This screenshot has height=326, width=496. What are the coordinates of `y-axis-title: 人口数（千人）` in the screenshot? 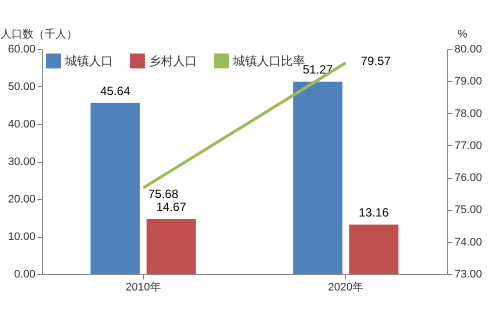 It's located at (39, 34).